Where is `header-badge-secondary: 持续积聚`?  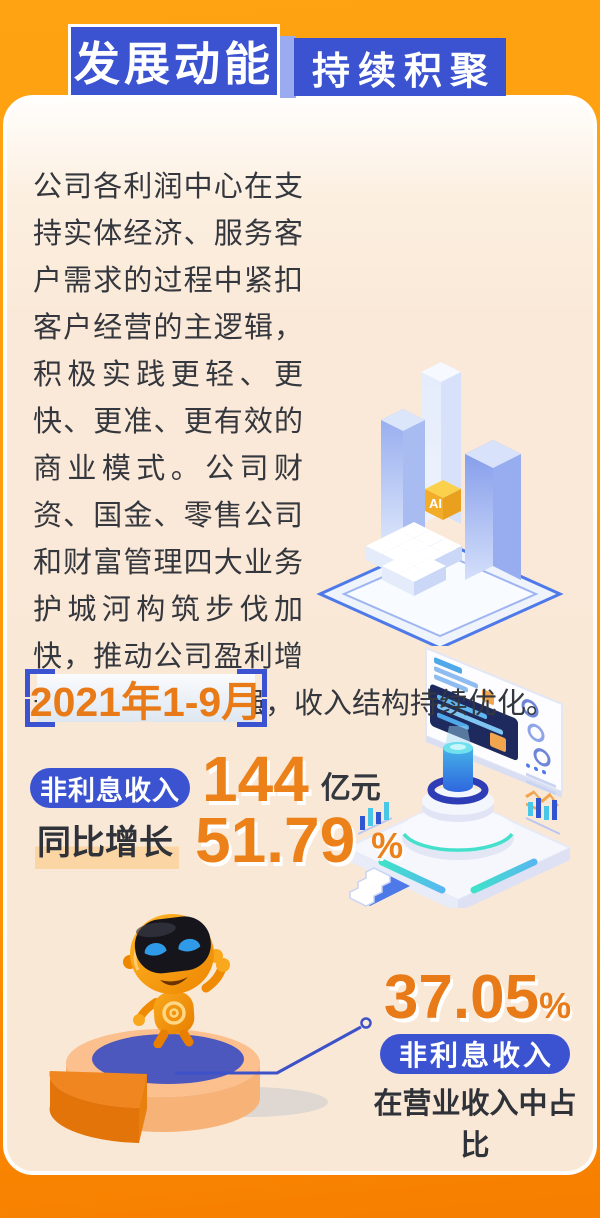 header-badge-secondary: 持续积聚 is located at coordinates (400, 67).